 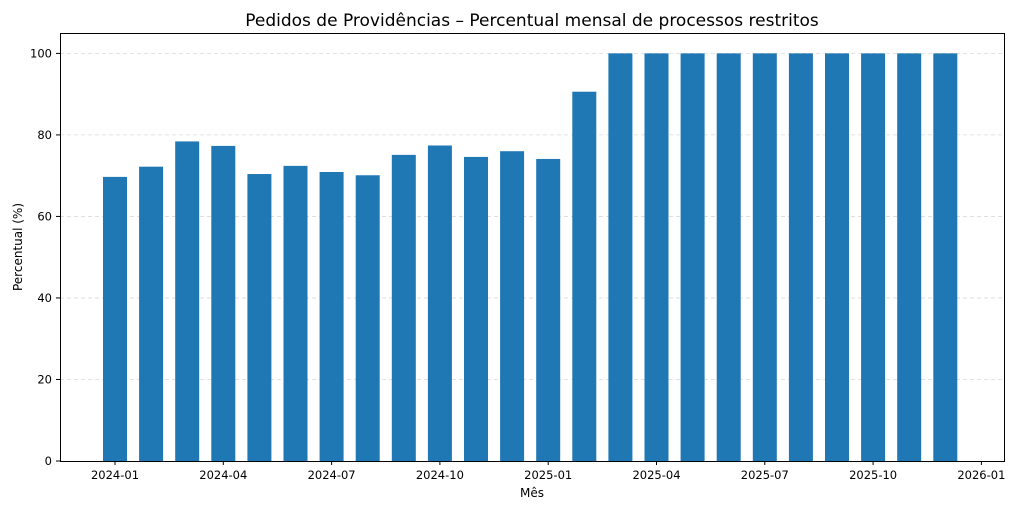 I want to click on x-tick-label: 2024-01, so click(x=115, y=475).